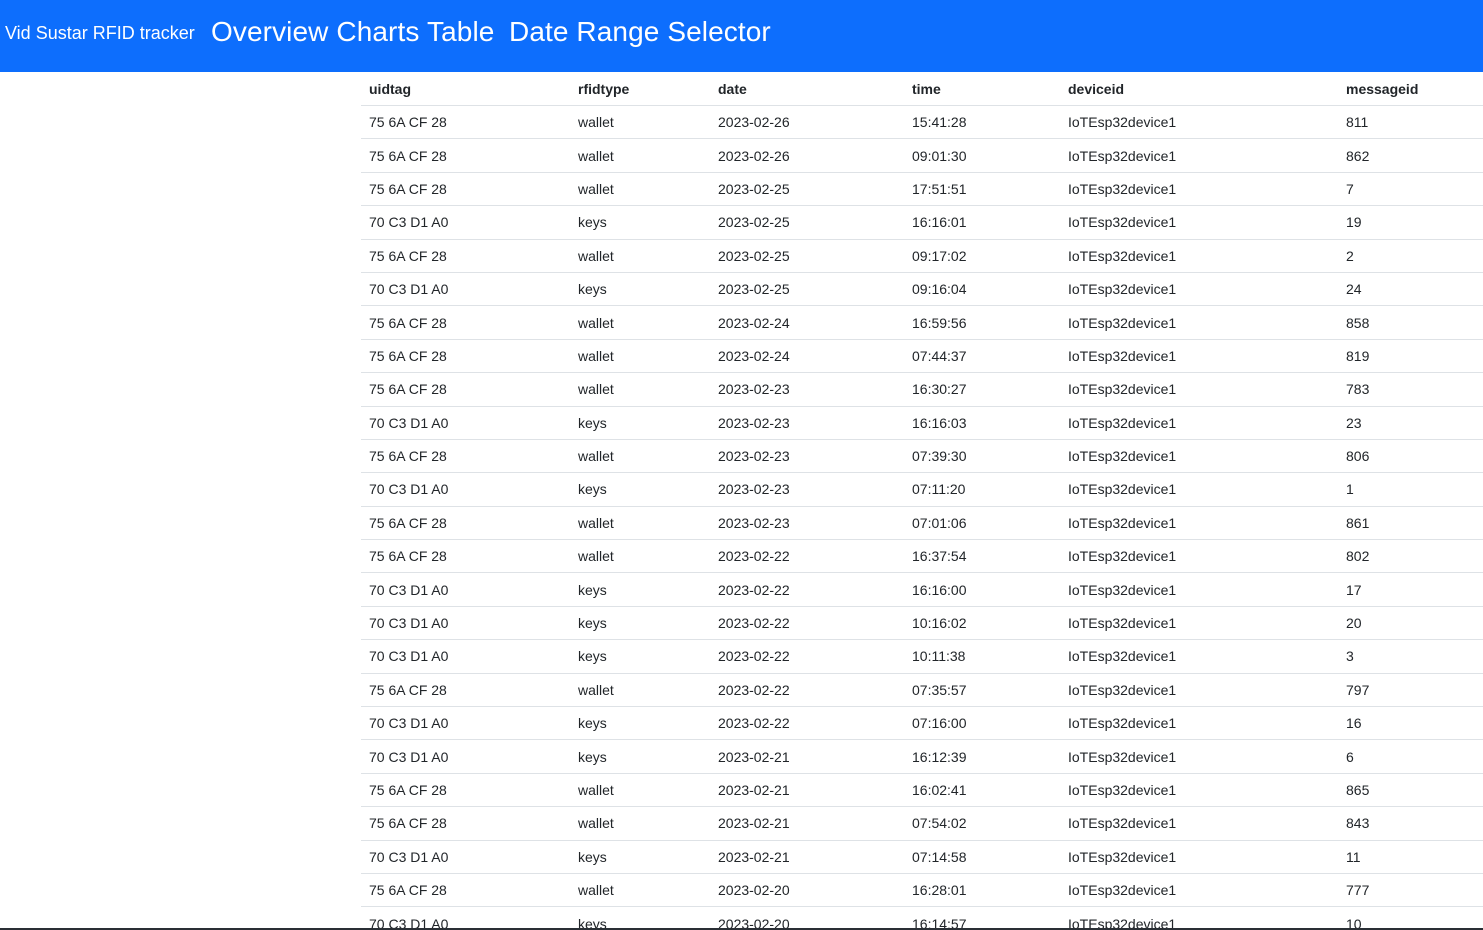 This screenshot has height=930, width=1483. I want to click on nav-link-overview-charts: Overview Charts, so click(315, 31).